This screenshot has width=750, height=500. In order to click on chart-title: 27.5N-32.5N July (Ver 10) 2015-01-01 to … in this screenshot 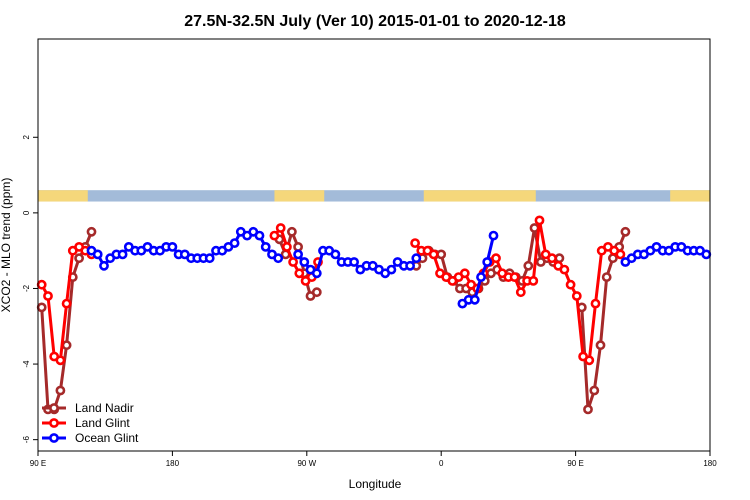, I will do `click(375, 21)`.